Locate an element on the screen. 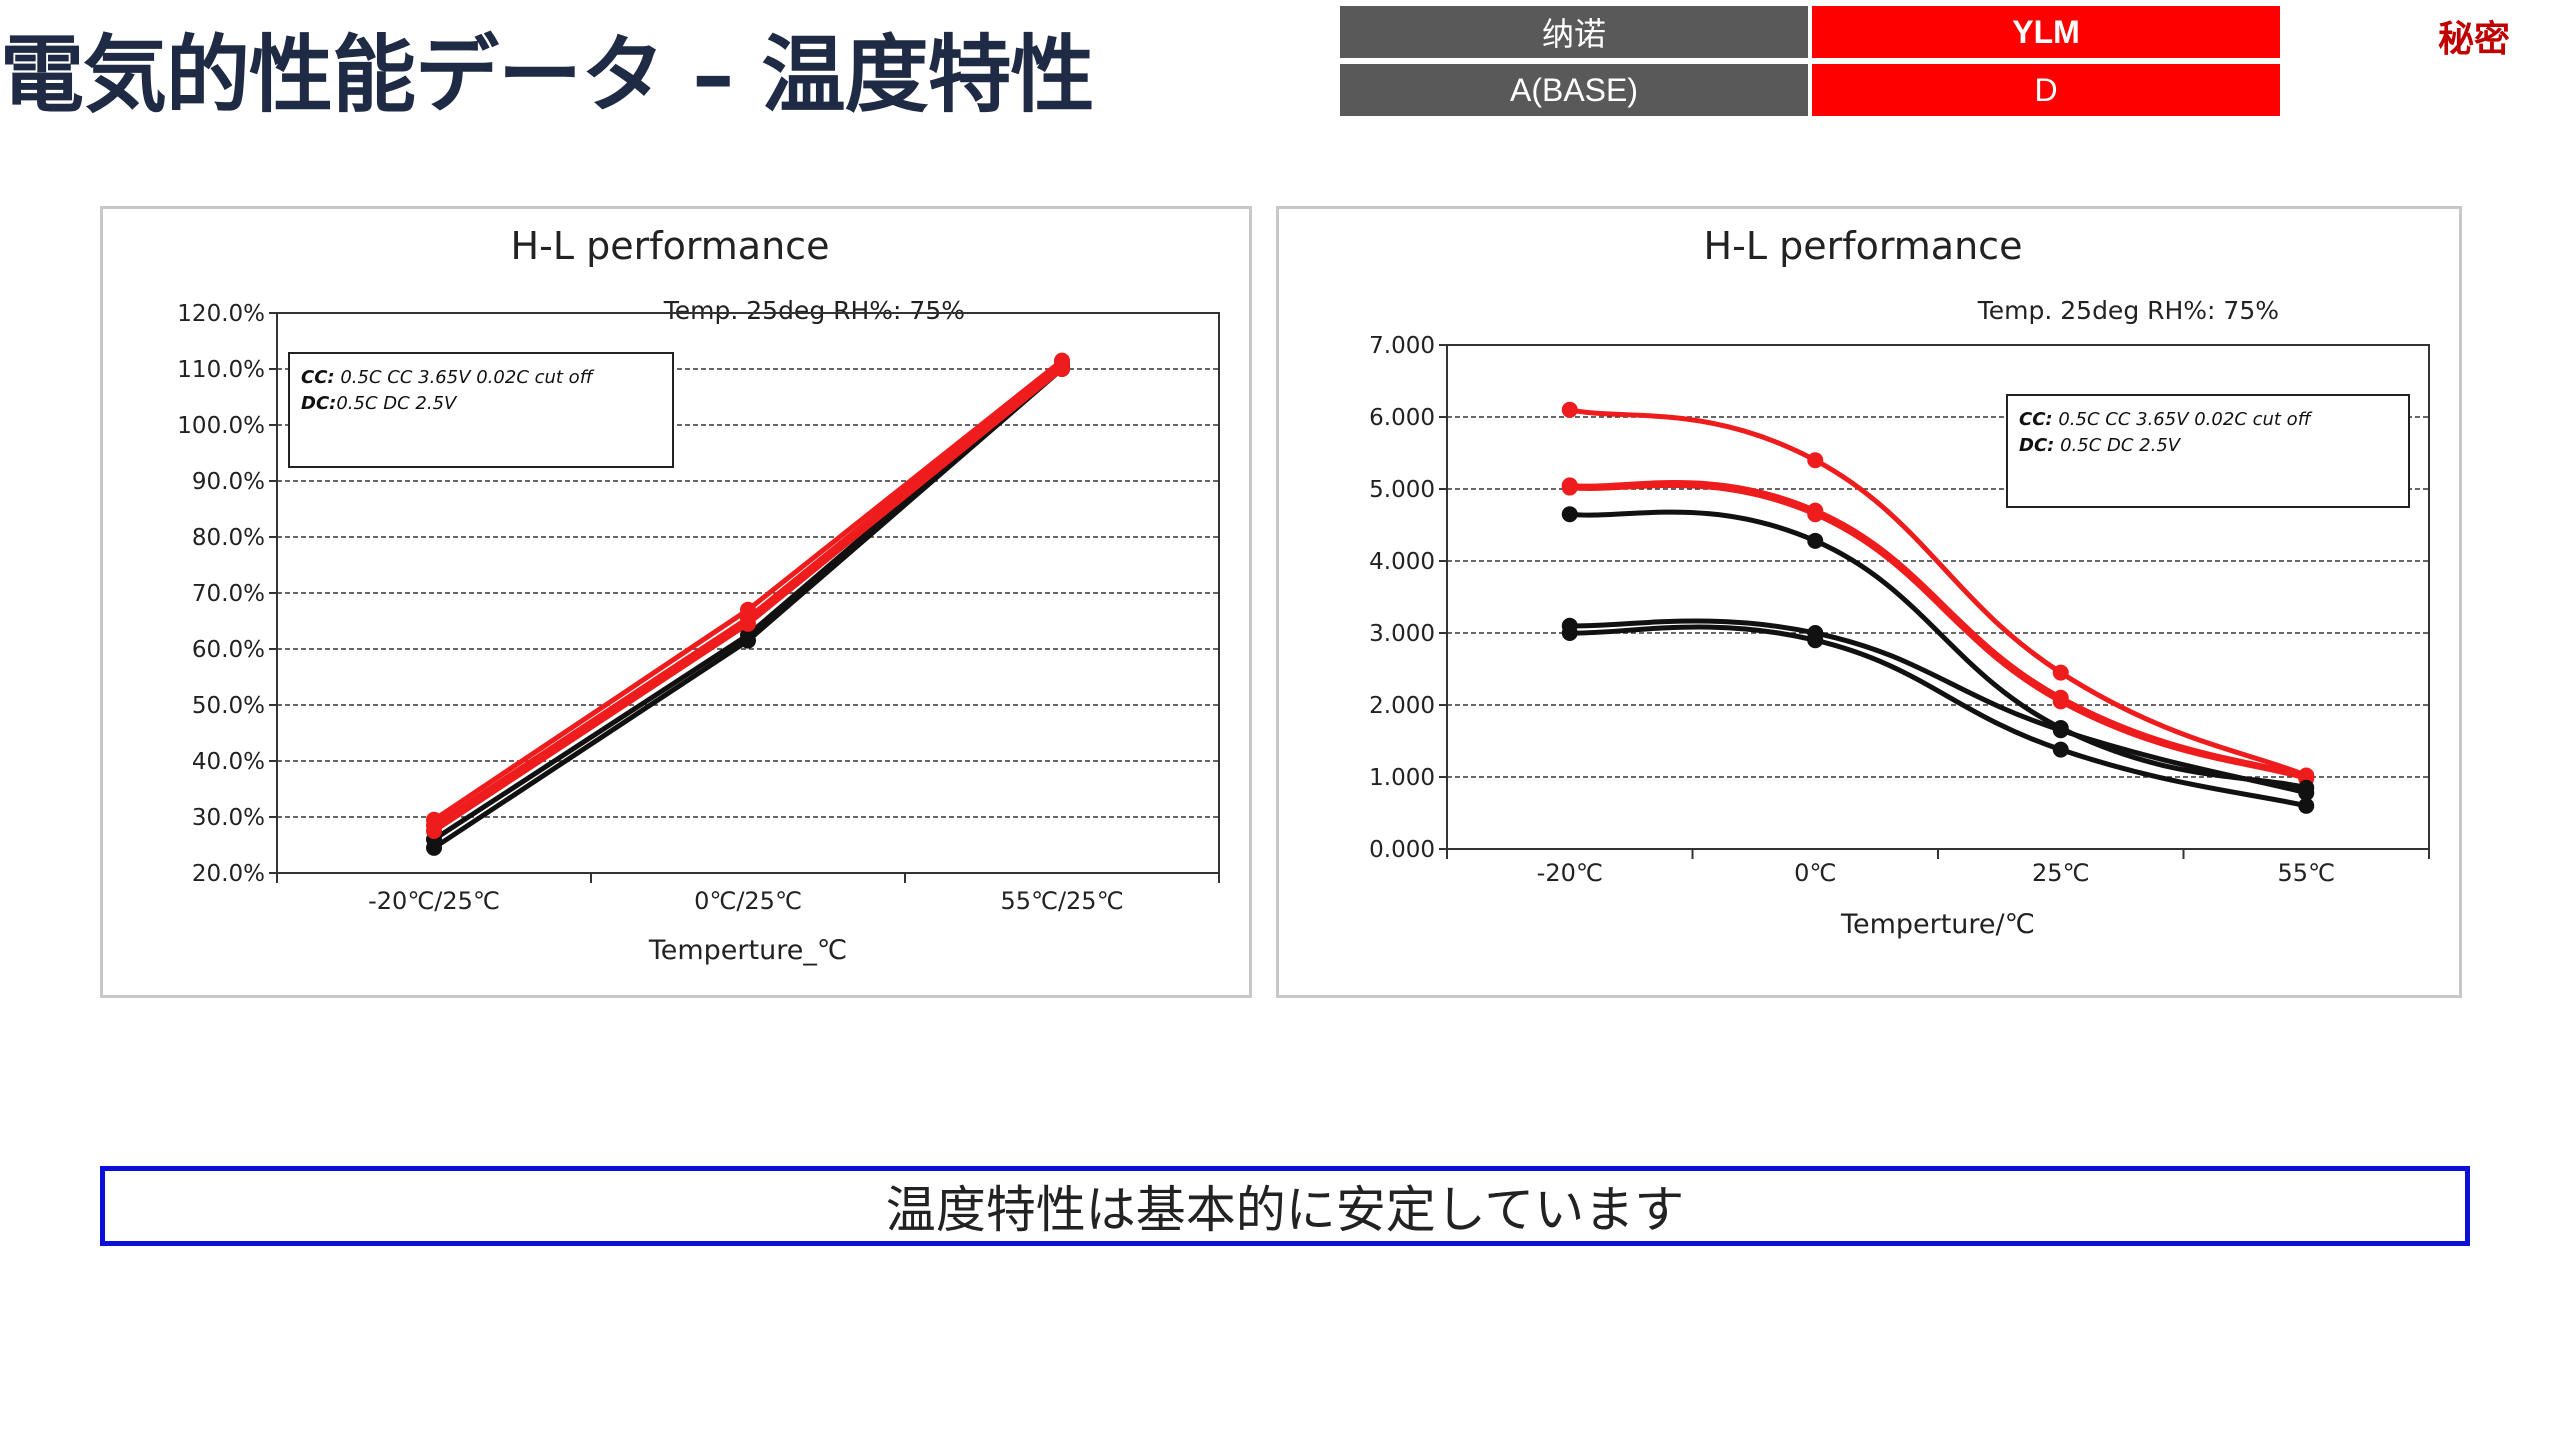 The image size is (2560, 1439). y-tick-label: 6.000 is located at coordinates (1402, 418).